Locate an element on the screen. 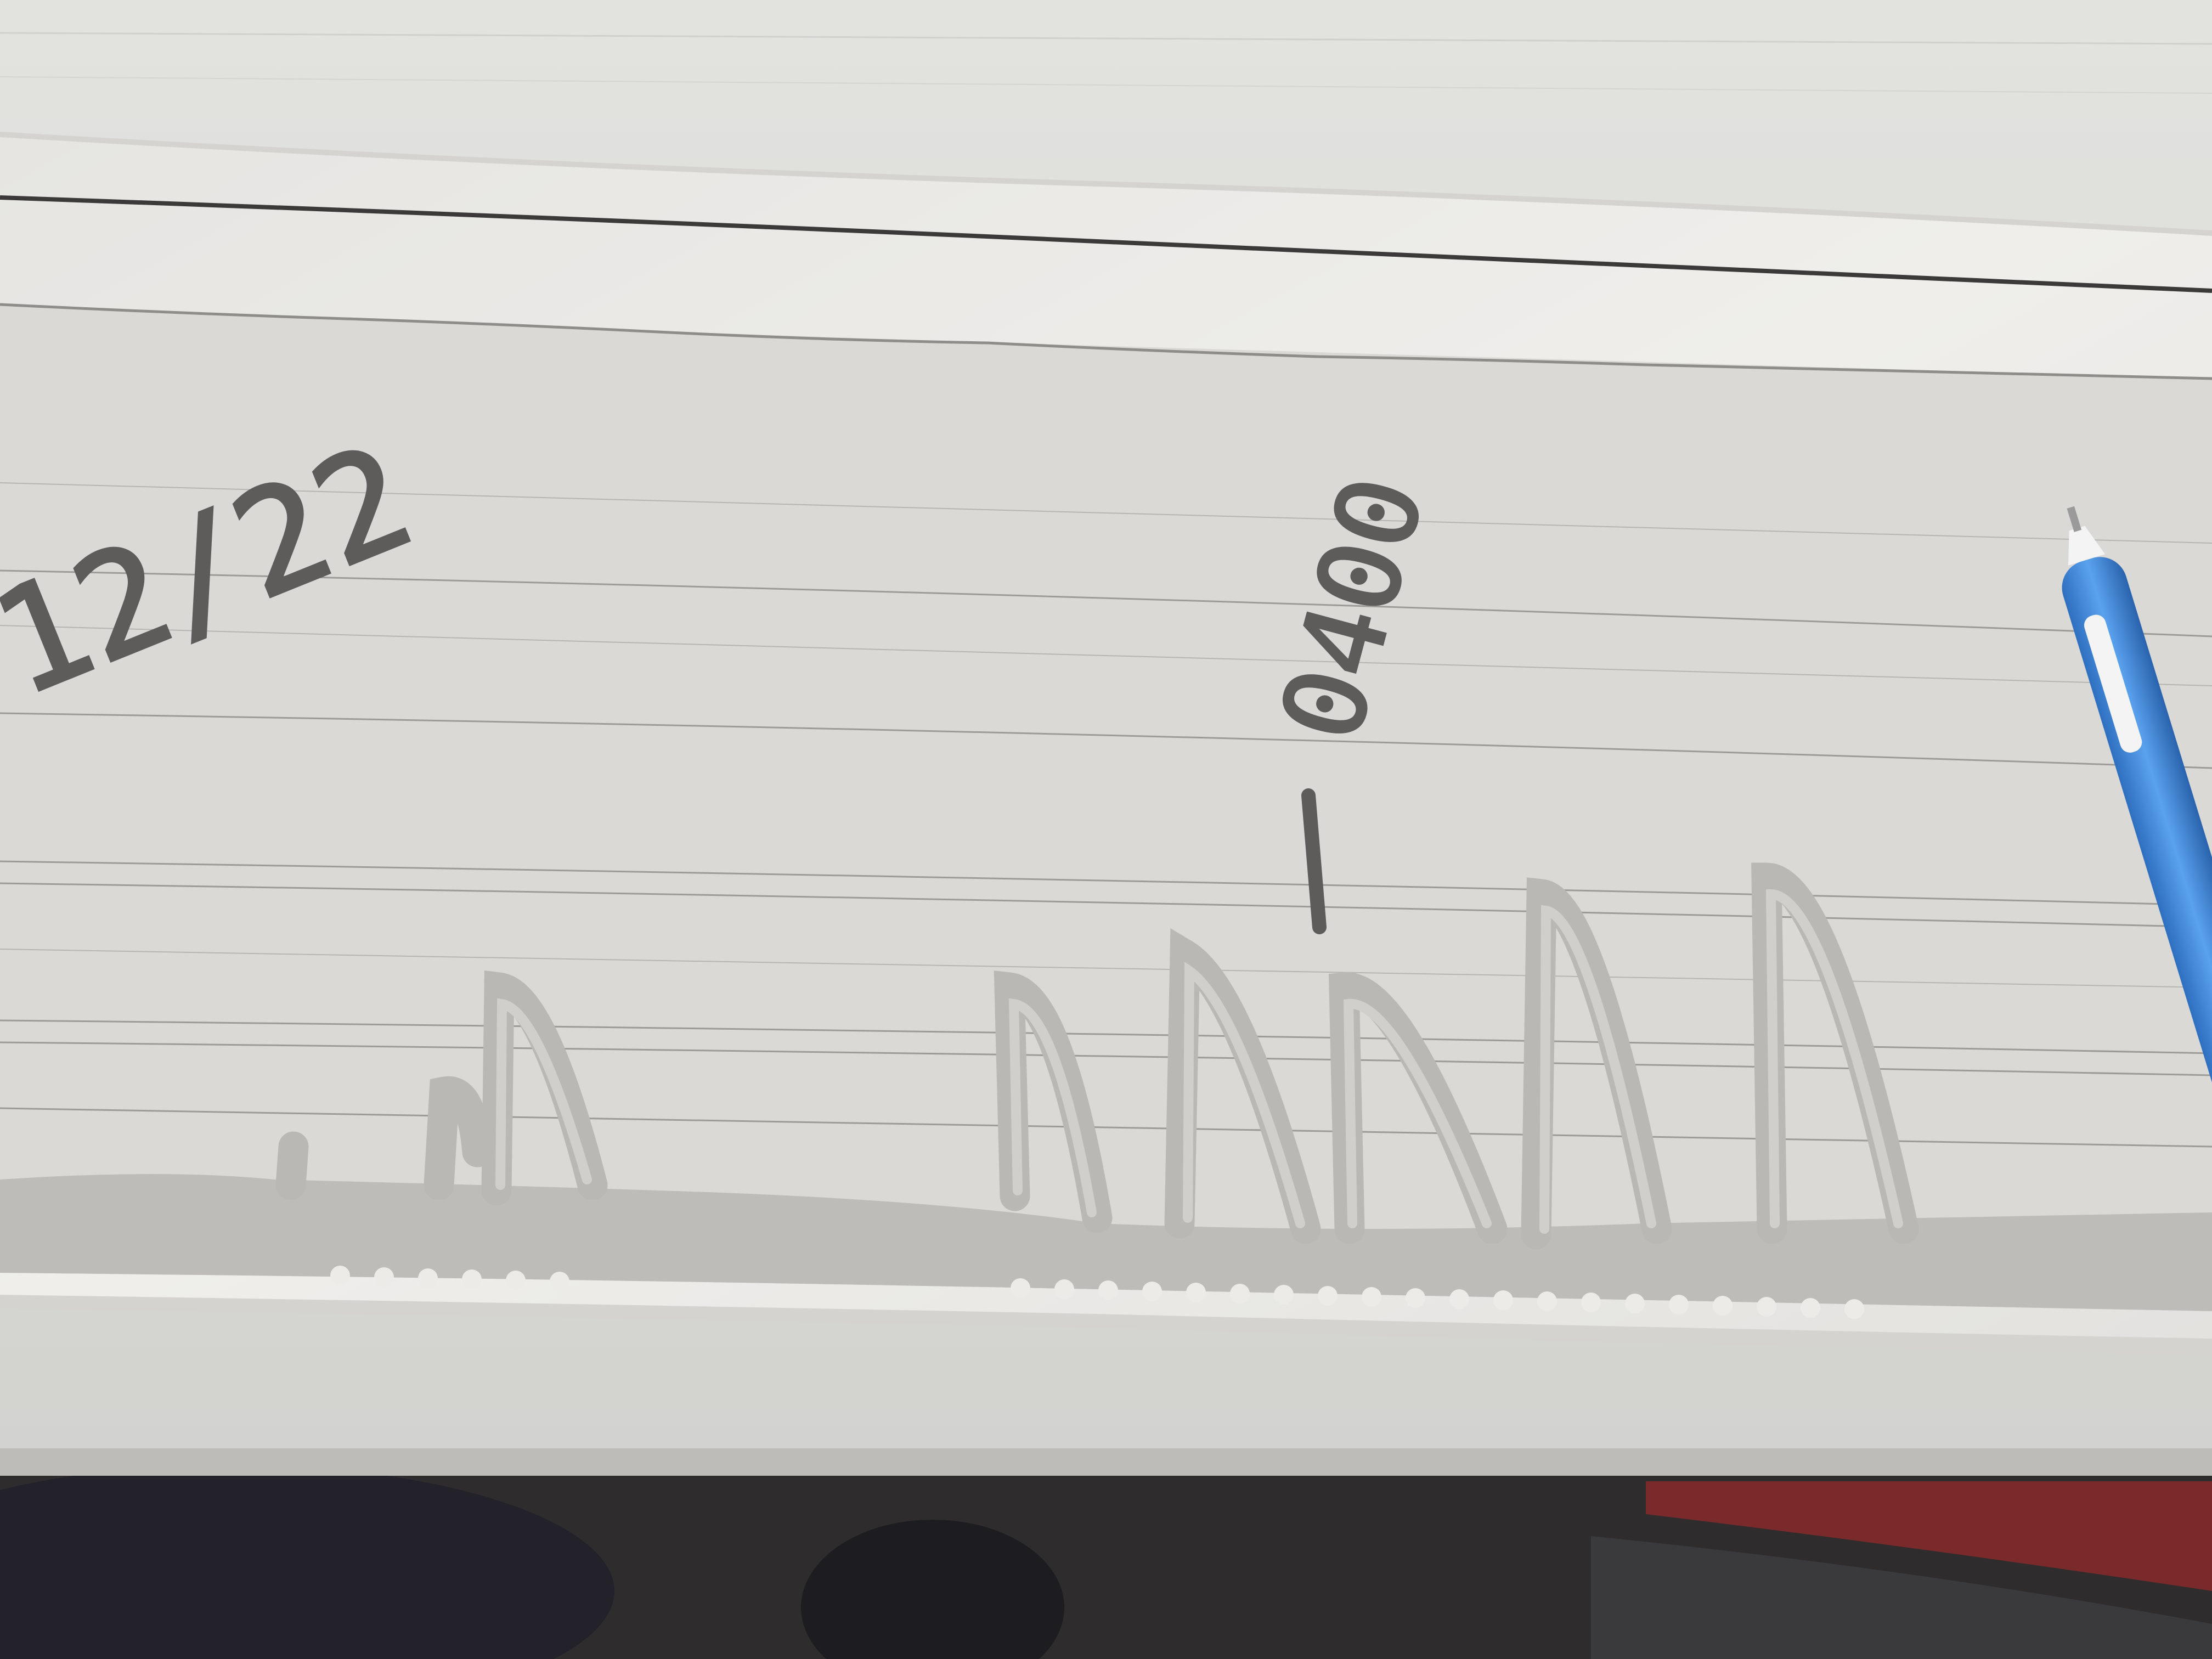 This screenshot has width=2212, height=1659. floor is located at coordinates (1106, 1562).